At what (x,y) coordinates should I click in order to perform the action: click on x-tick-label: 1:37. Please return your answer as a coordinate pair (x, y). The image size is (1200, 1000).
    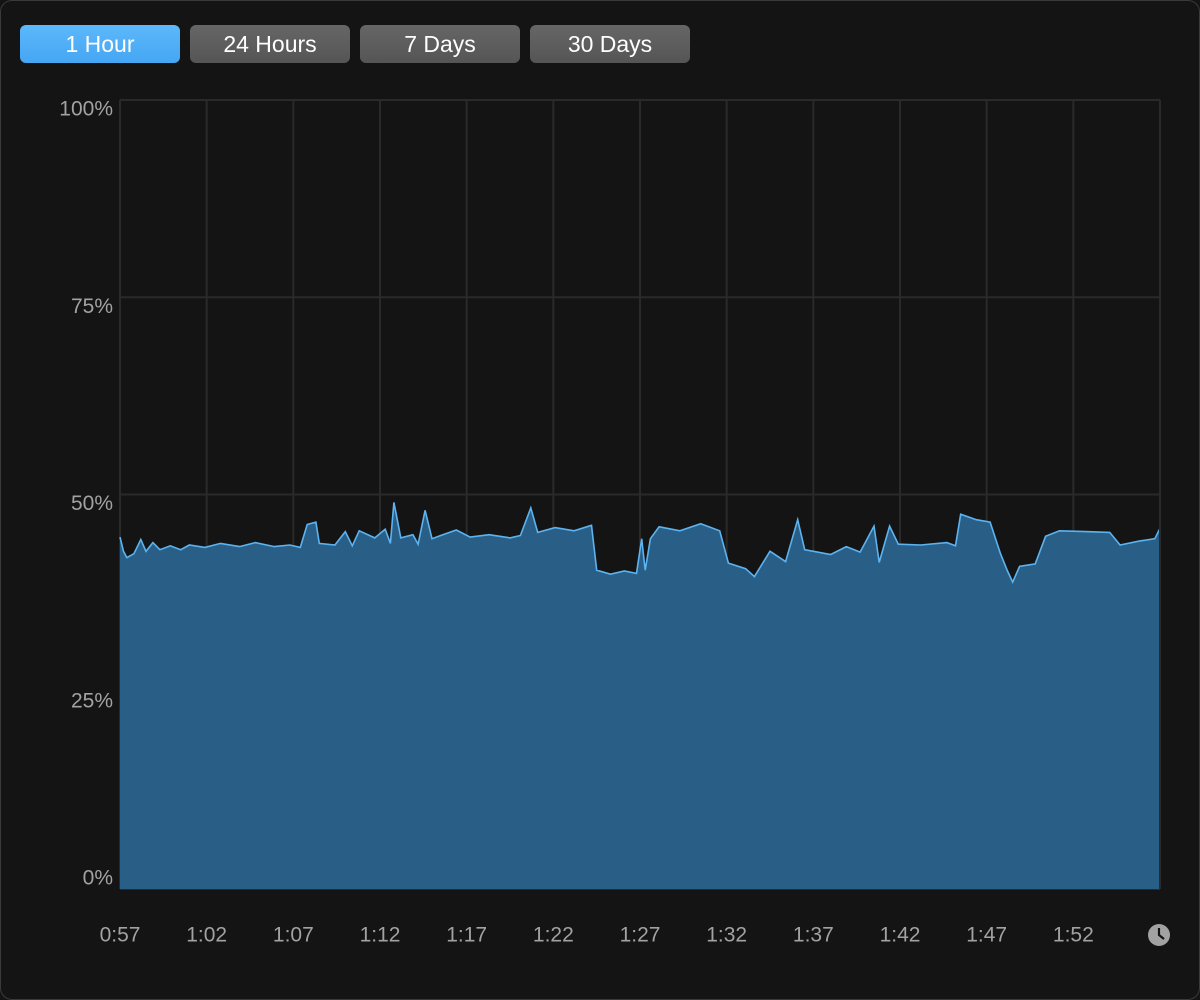
    Looking at the image, I should click on (813, 935).